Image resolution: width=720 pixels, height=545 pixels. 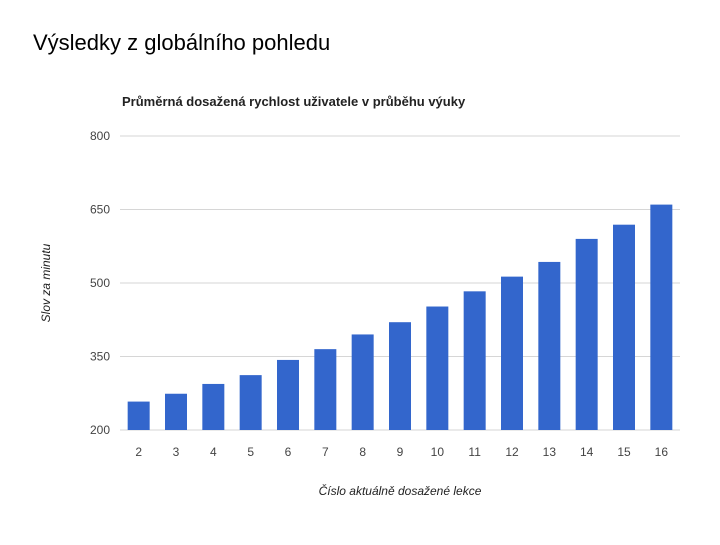 I want to click on x-tick-label: 14, so click(x=587, y=452).